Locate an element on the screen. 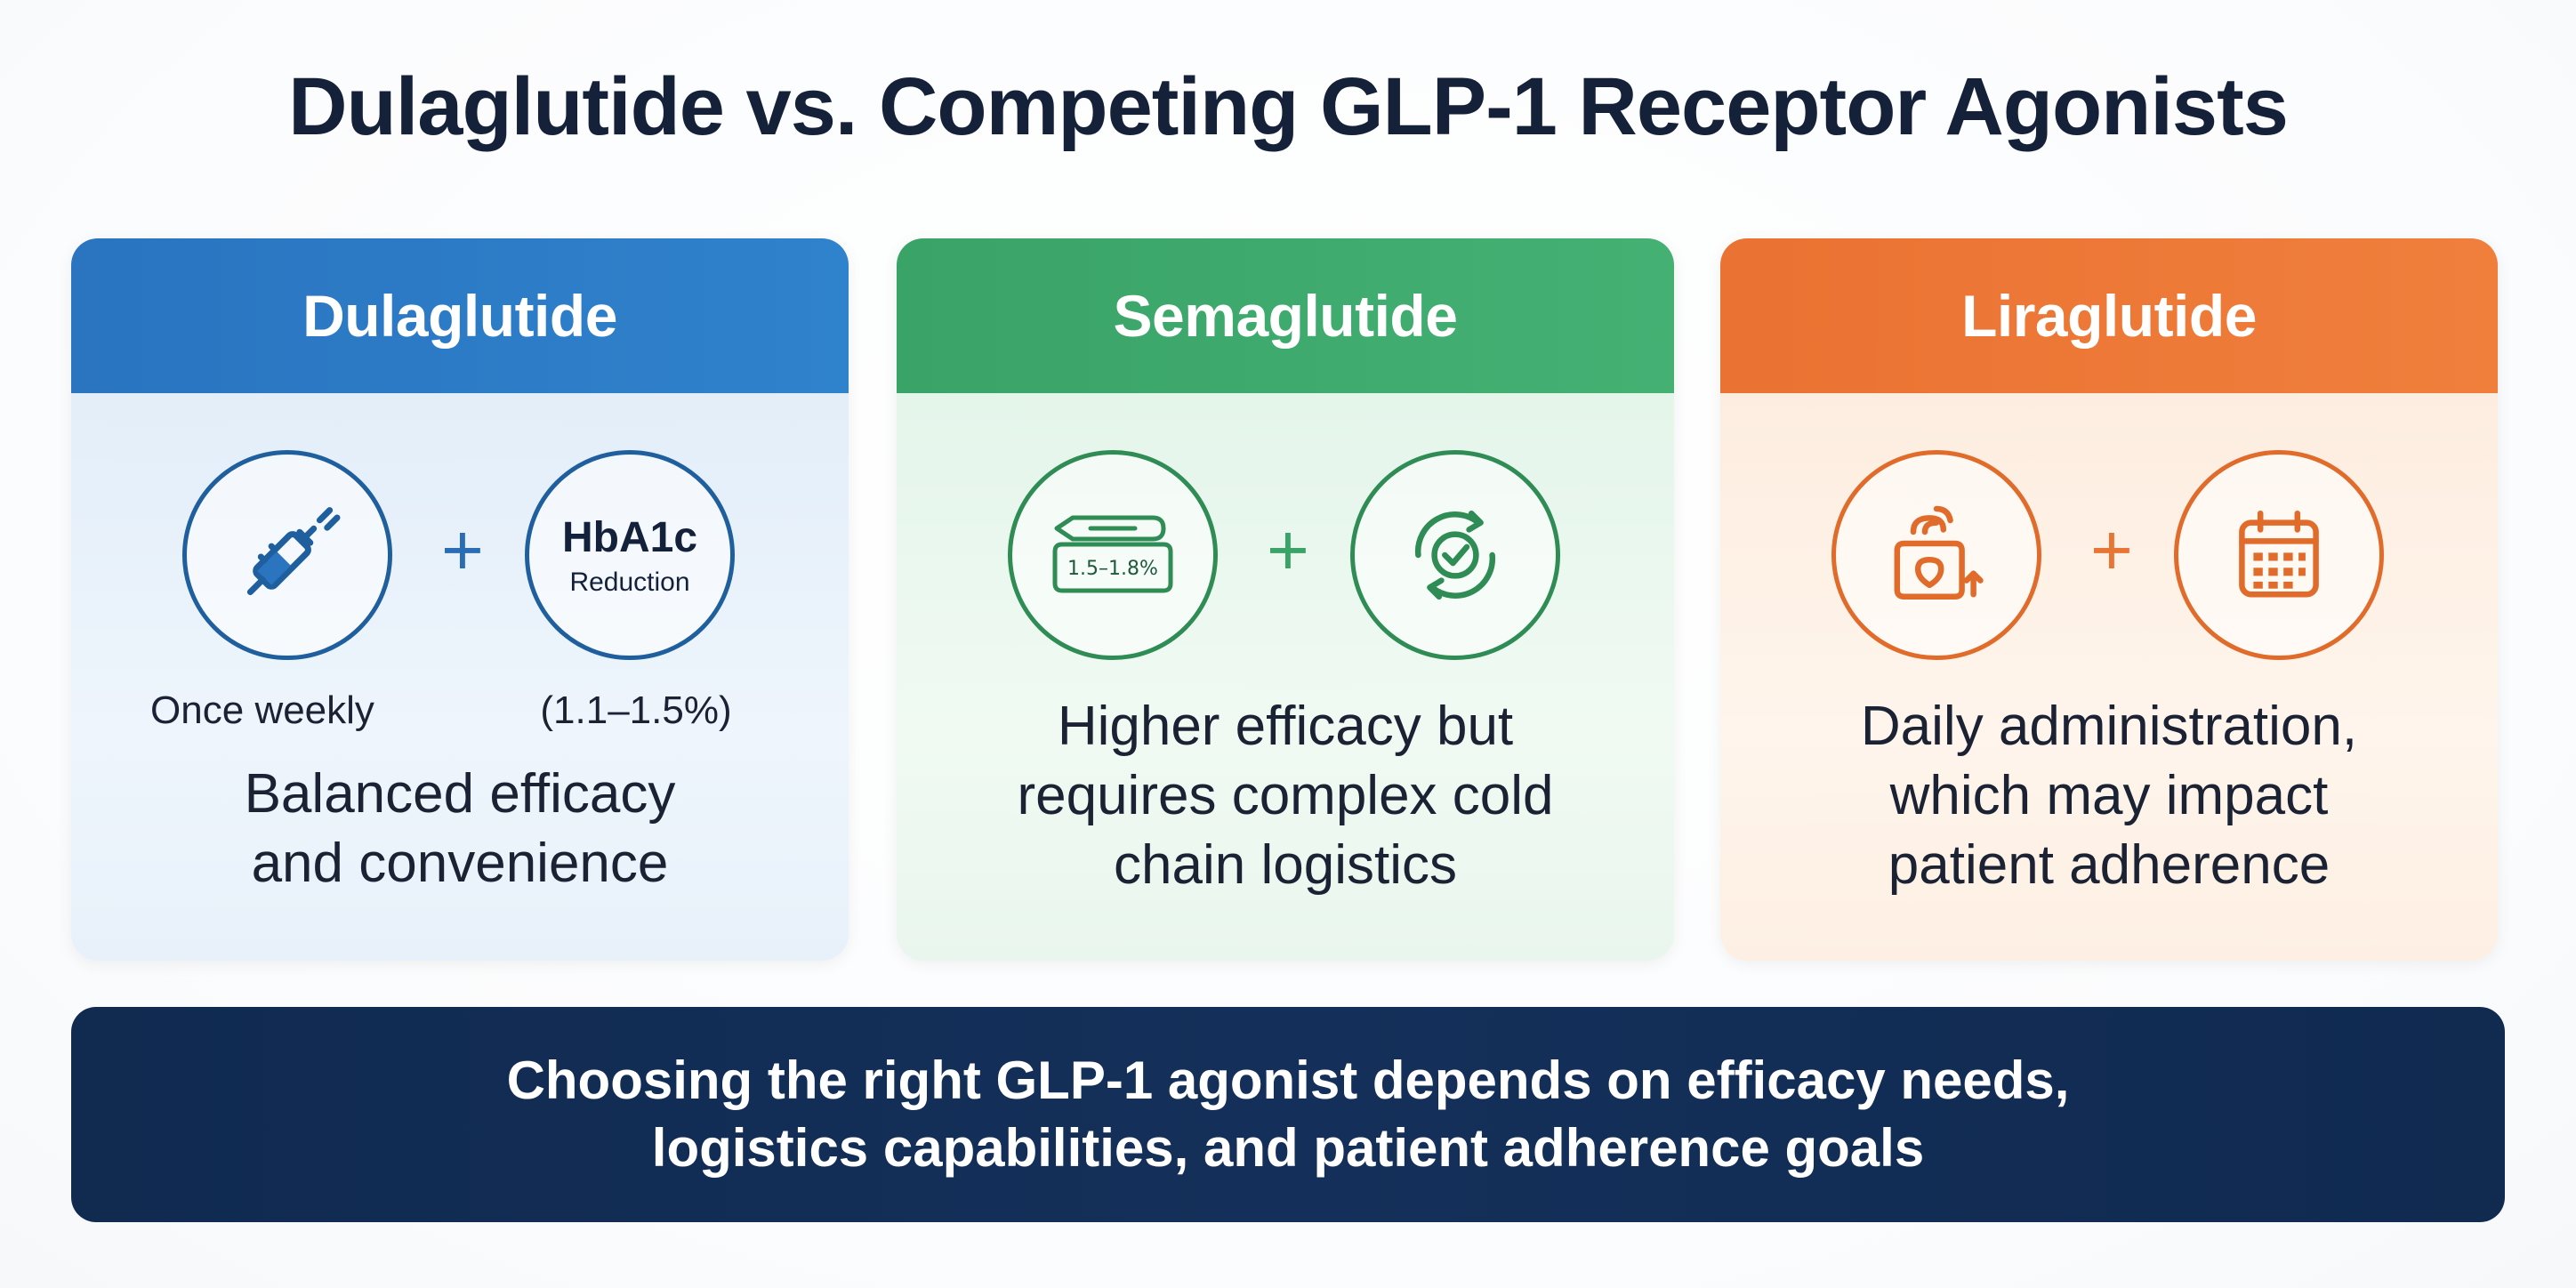 The image size is (2576, 1288). pen-injector-icon: 1.5–1.8% is located at coordinates (1113, 555).